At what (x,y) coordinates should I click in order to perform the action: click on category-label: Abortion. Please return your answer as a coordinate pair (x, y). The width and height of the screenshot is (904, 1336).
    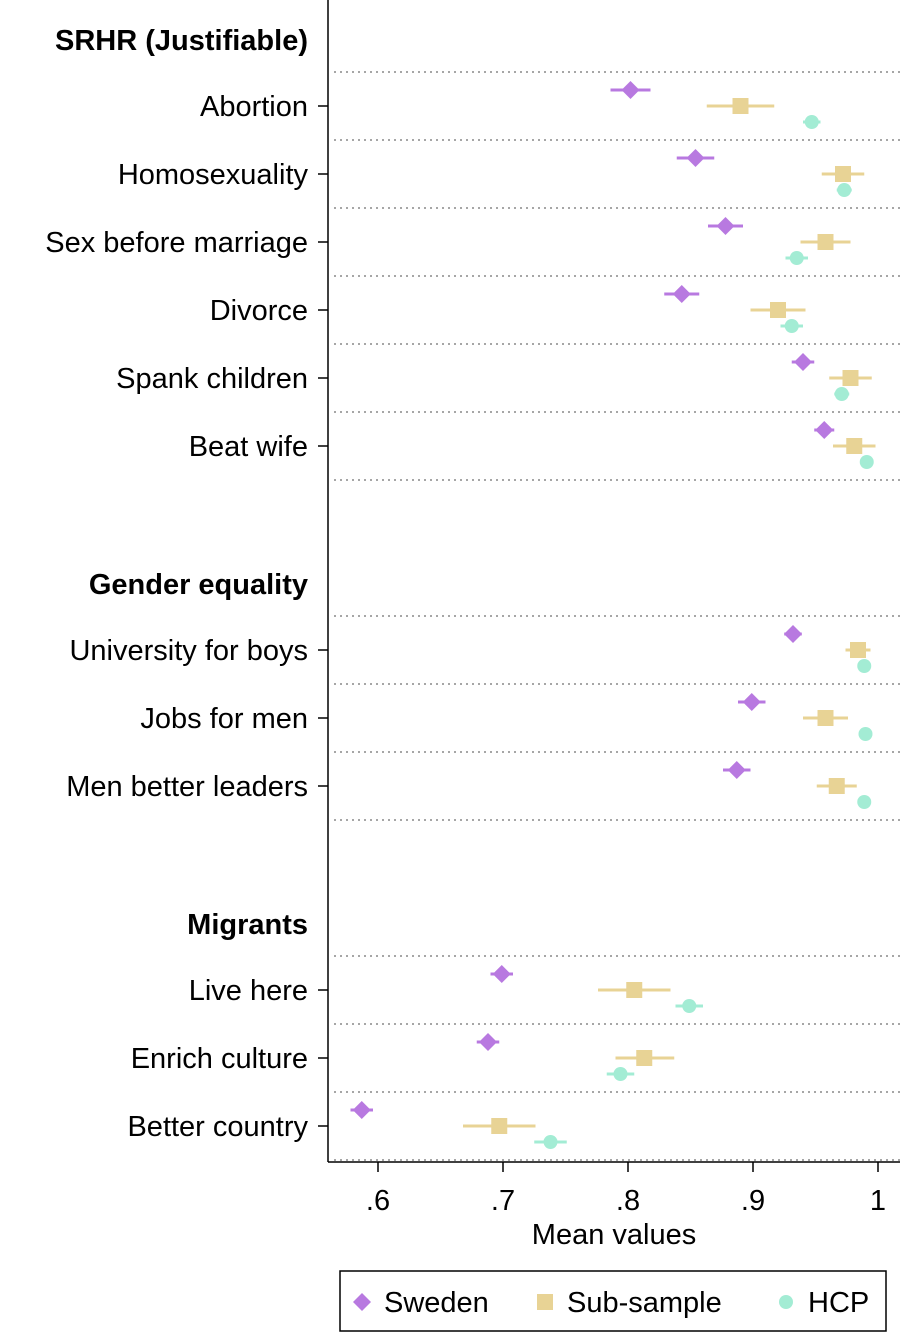
    Looking at the image, I should click on (254, 107).